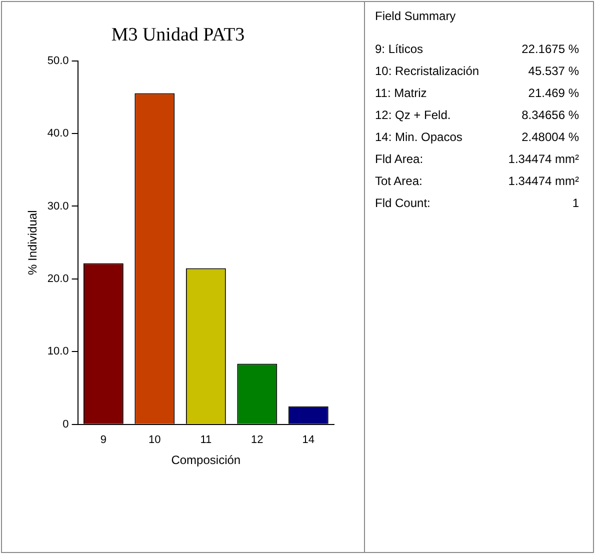  Describe the element at coordinates (154, 440) in the screenshot. I see `x-tick-label: 10` at that location.